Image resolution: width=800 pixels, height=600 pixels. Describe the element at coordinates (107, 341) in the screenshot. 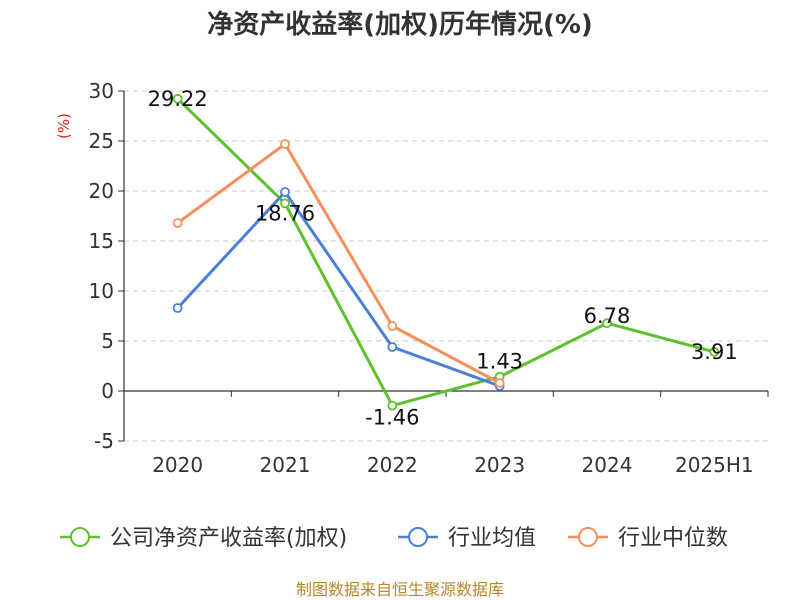

I see `y-tick-label: 5` at that location.